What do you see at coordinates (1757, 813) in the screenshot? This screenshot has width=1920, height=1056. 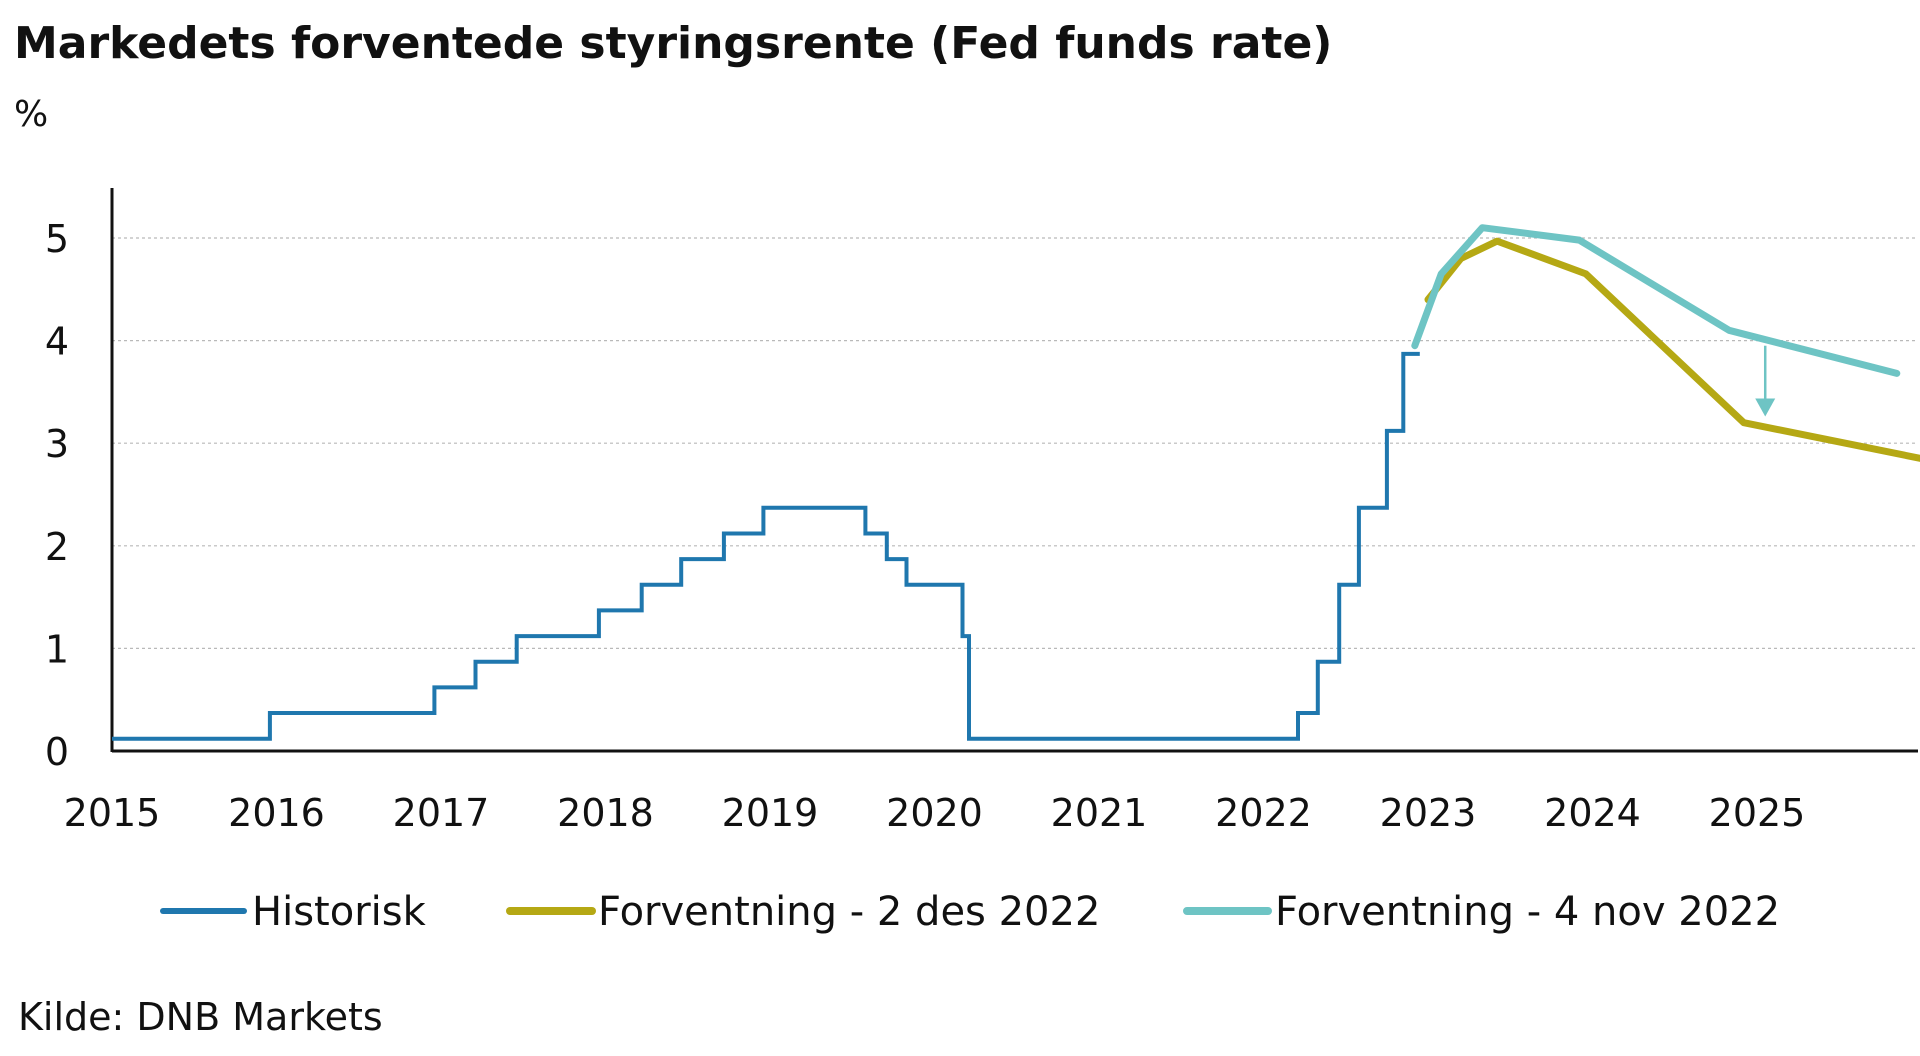 I see `x-tick-label-2025: 2025` at bounding box center [1757, 813].